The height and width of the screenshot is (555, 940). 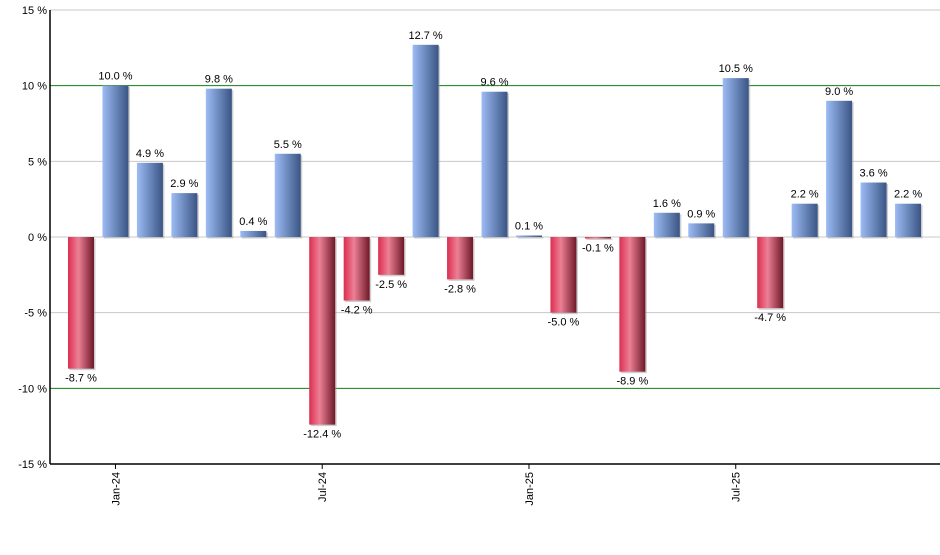 I want to click on data-label: 3.6 %, so click(x=874, y=174).